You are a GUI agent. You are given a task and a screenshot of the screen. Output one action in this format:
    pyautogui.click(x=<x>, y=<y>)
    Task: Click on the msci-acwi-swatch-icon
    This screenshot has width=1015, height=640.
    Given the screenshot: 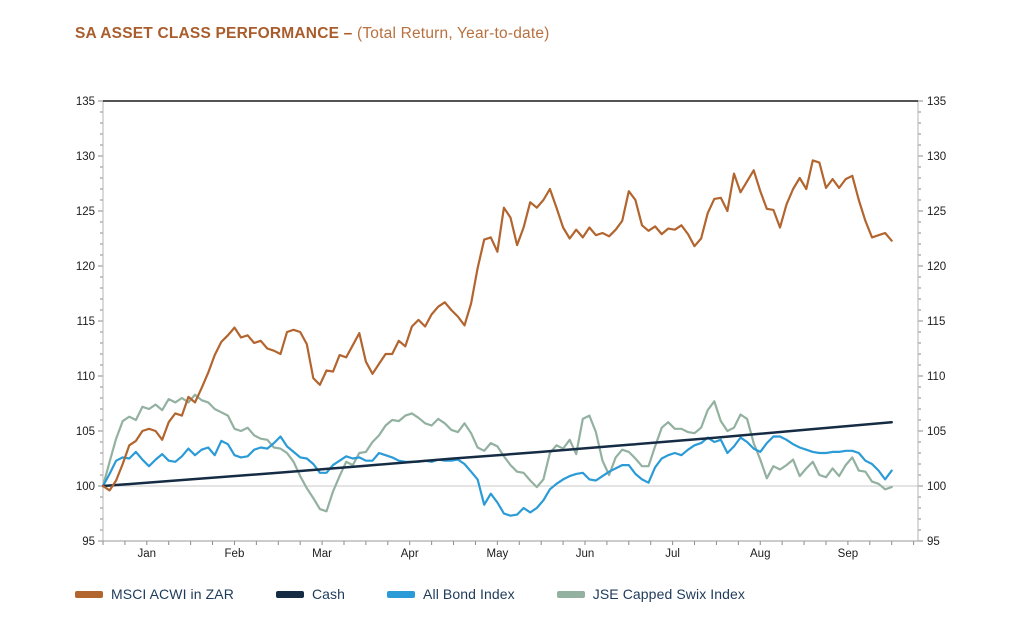 What is the action you would take?
    pyautogui.click(x=89, y=594)
    